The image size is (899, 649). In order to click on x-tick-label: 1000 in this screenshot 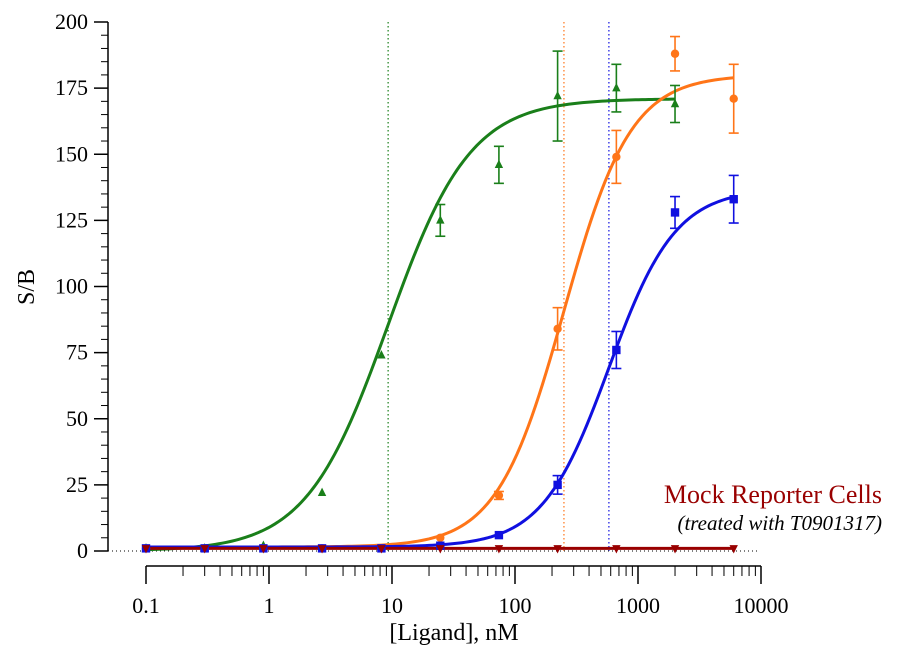, I will do `click(638, 605)`.